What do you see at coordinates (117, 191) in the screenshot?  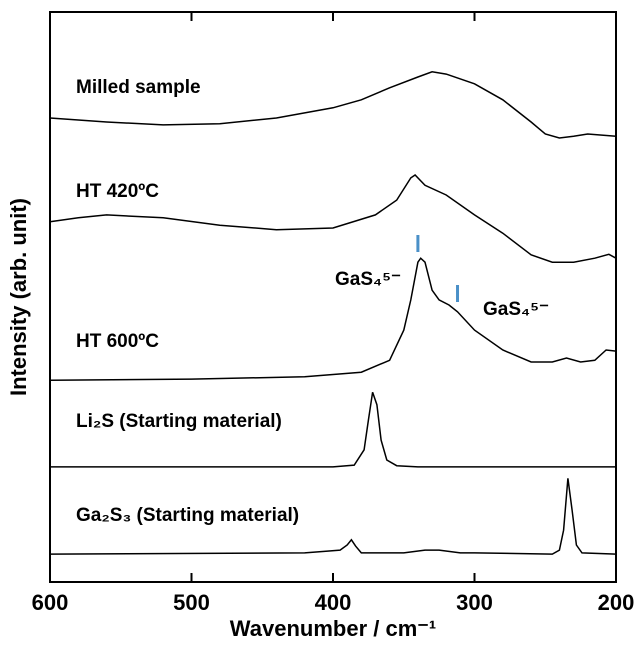 I see `series-label: HT 420ºC` at bounding box center [117, 191].